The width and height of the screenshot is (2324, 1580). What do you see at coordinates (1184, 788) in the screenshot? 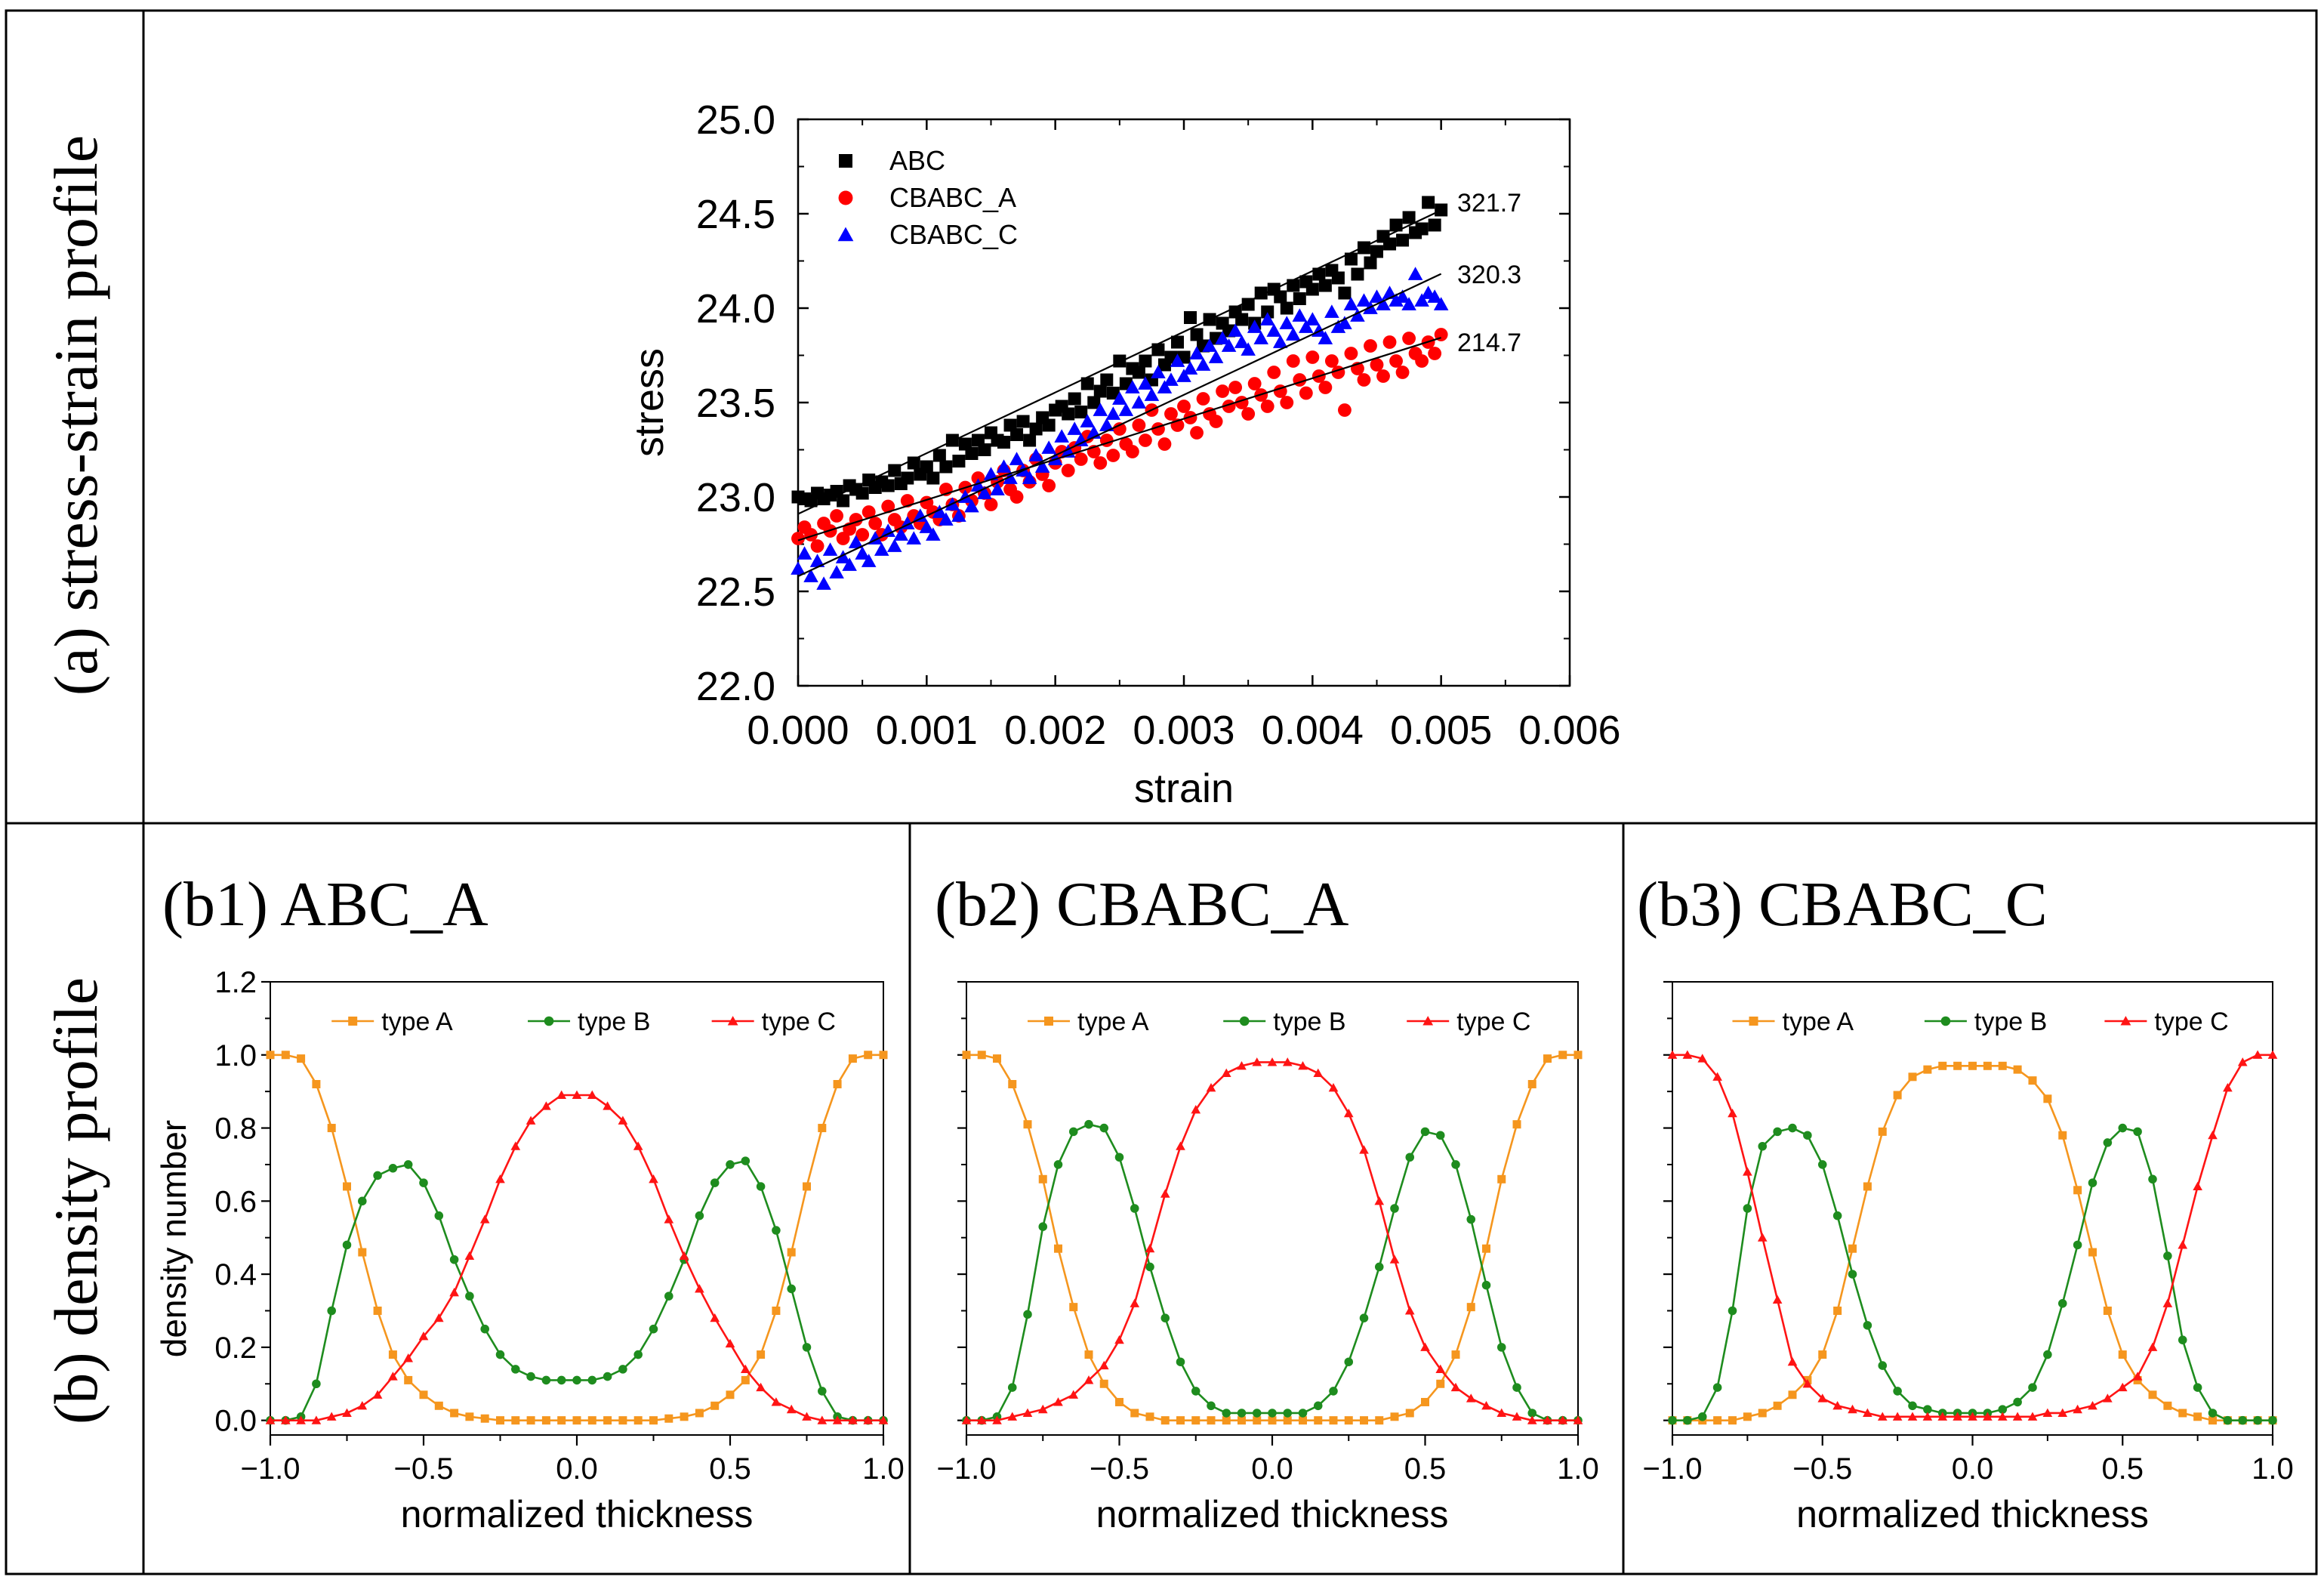
I see `x-axis-label: strain` at bounding box center [1184, 788].